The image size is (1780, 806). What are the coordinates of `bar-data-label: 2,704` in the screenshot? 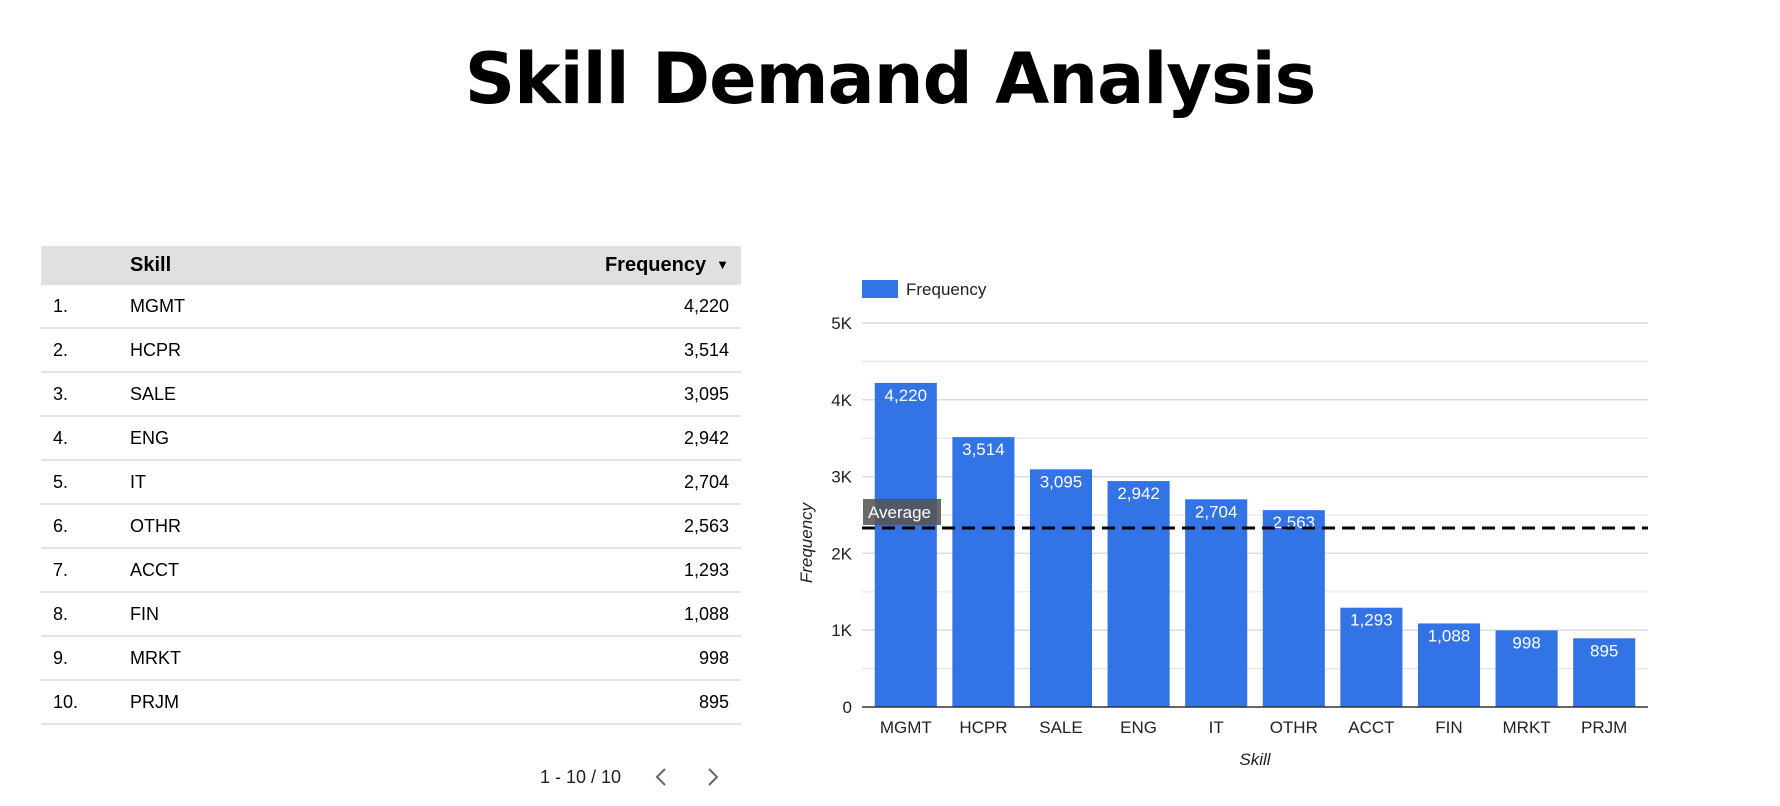 It's located at (1216, 511).